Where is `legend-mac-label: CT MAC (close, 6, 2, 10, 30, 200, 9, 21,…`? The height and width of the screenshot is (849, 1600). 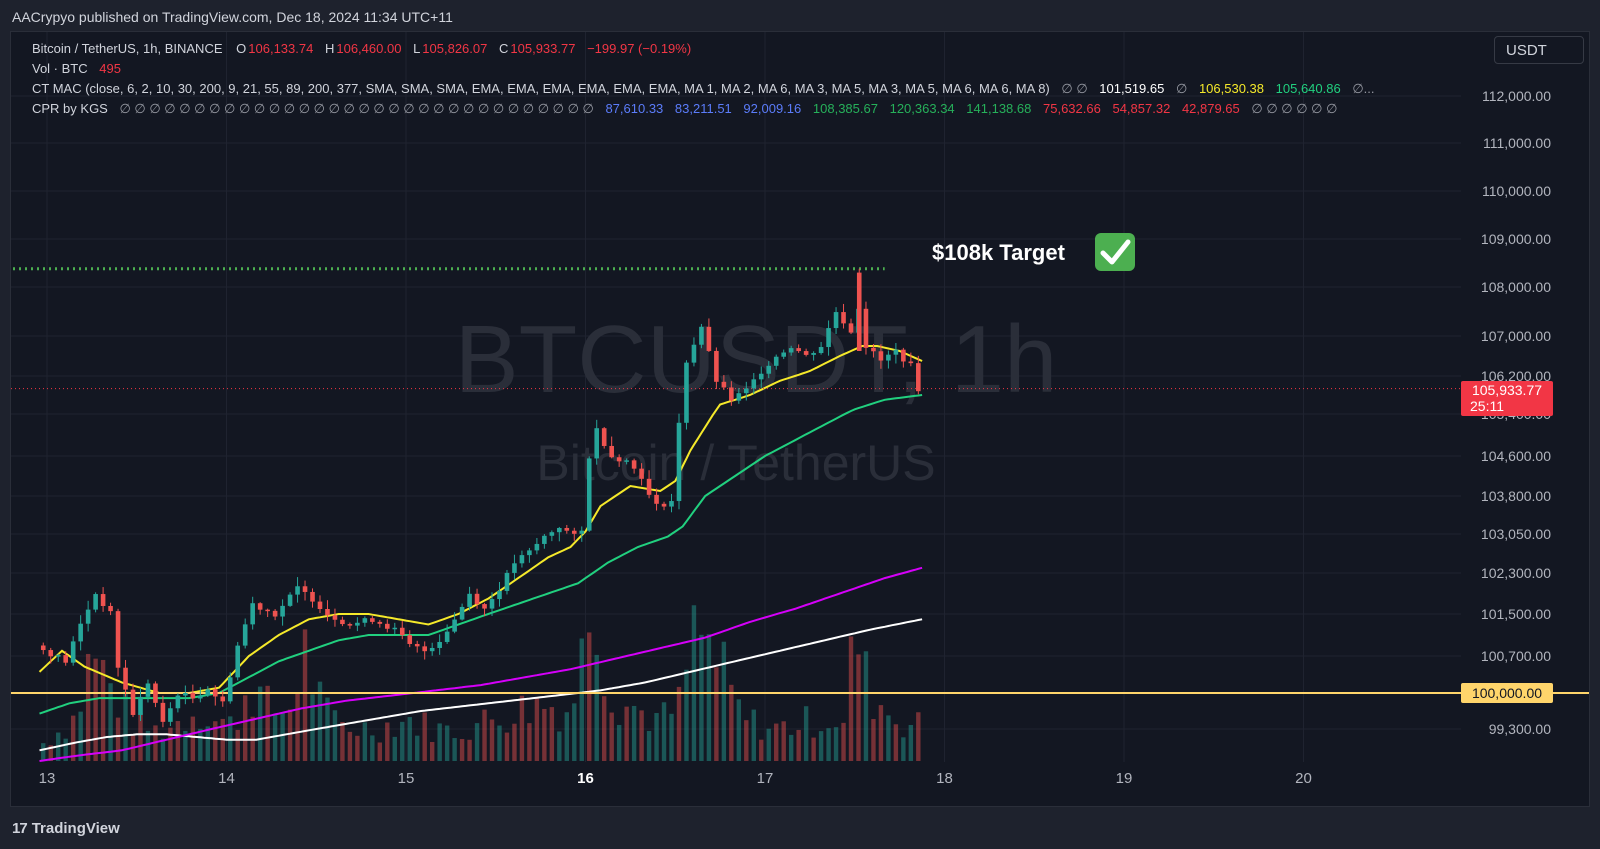 legend-mac-label: CT MAC (close, 6, 2, 10, 30, 200, 9, 21,… is located at coordinates (541, 88).